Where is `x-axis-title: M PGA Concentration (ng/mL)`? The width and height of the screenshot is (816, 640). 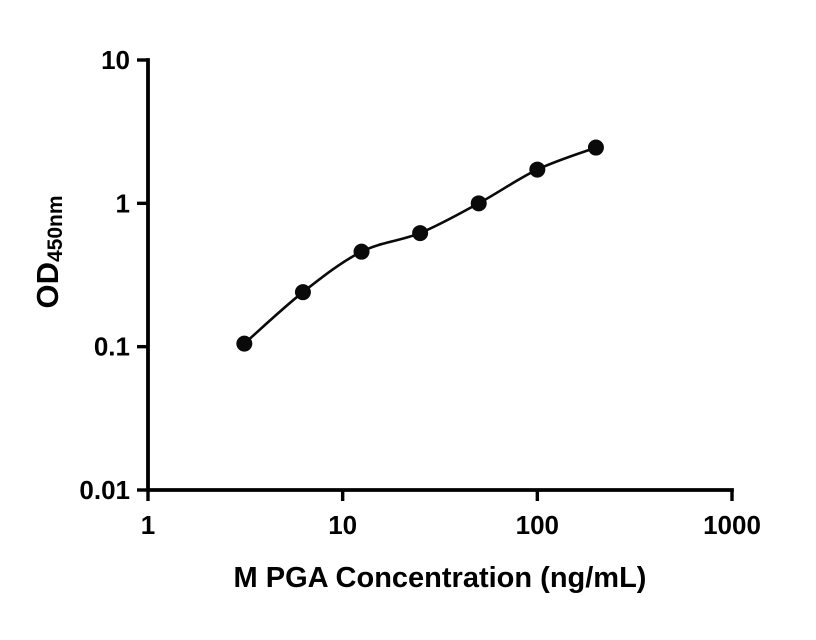 x-axis-title: M PGA Concentration (ng/mL) is located at coordinates (440, 578).